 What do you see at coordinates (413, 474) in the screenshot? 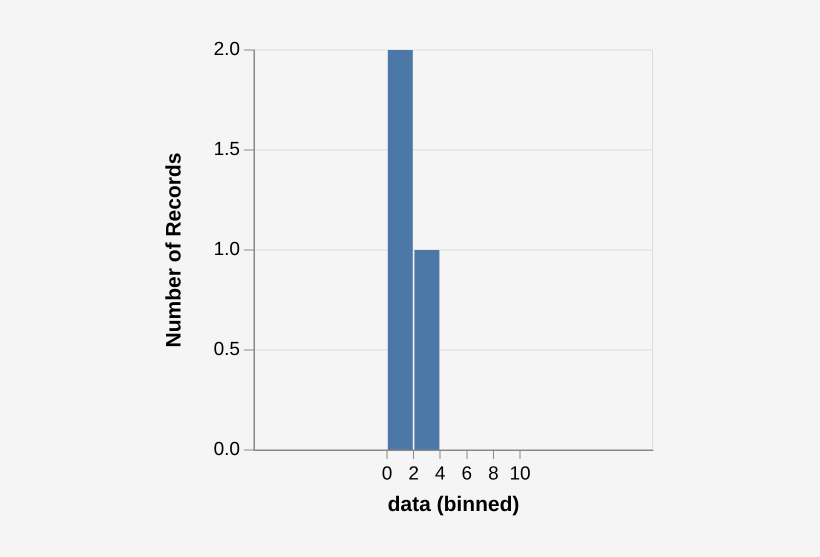
I see `x-tick-label: 2` at bounding box center [413, 474].